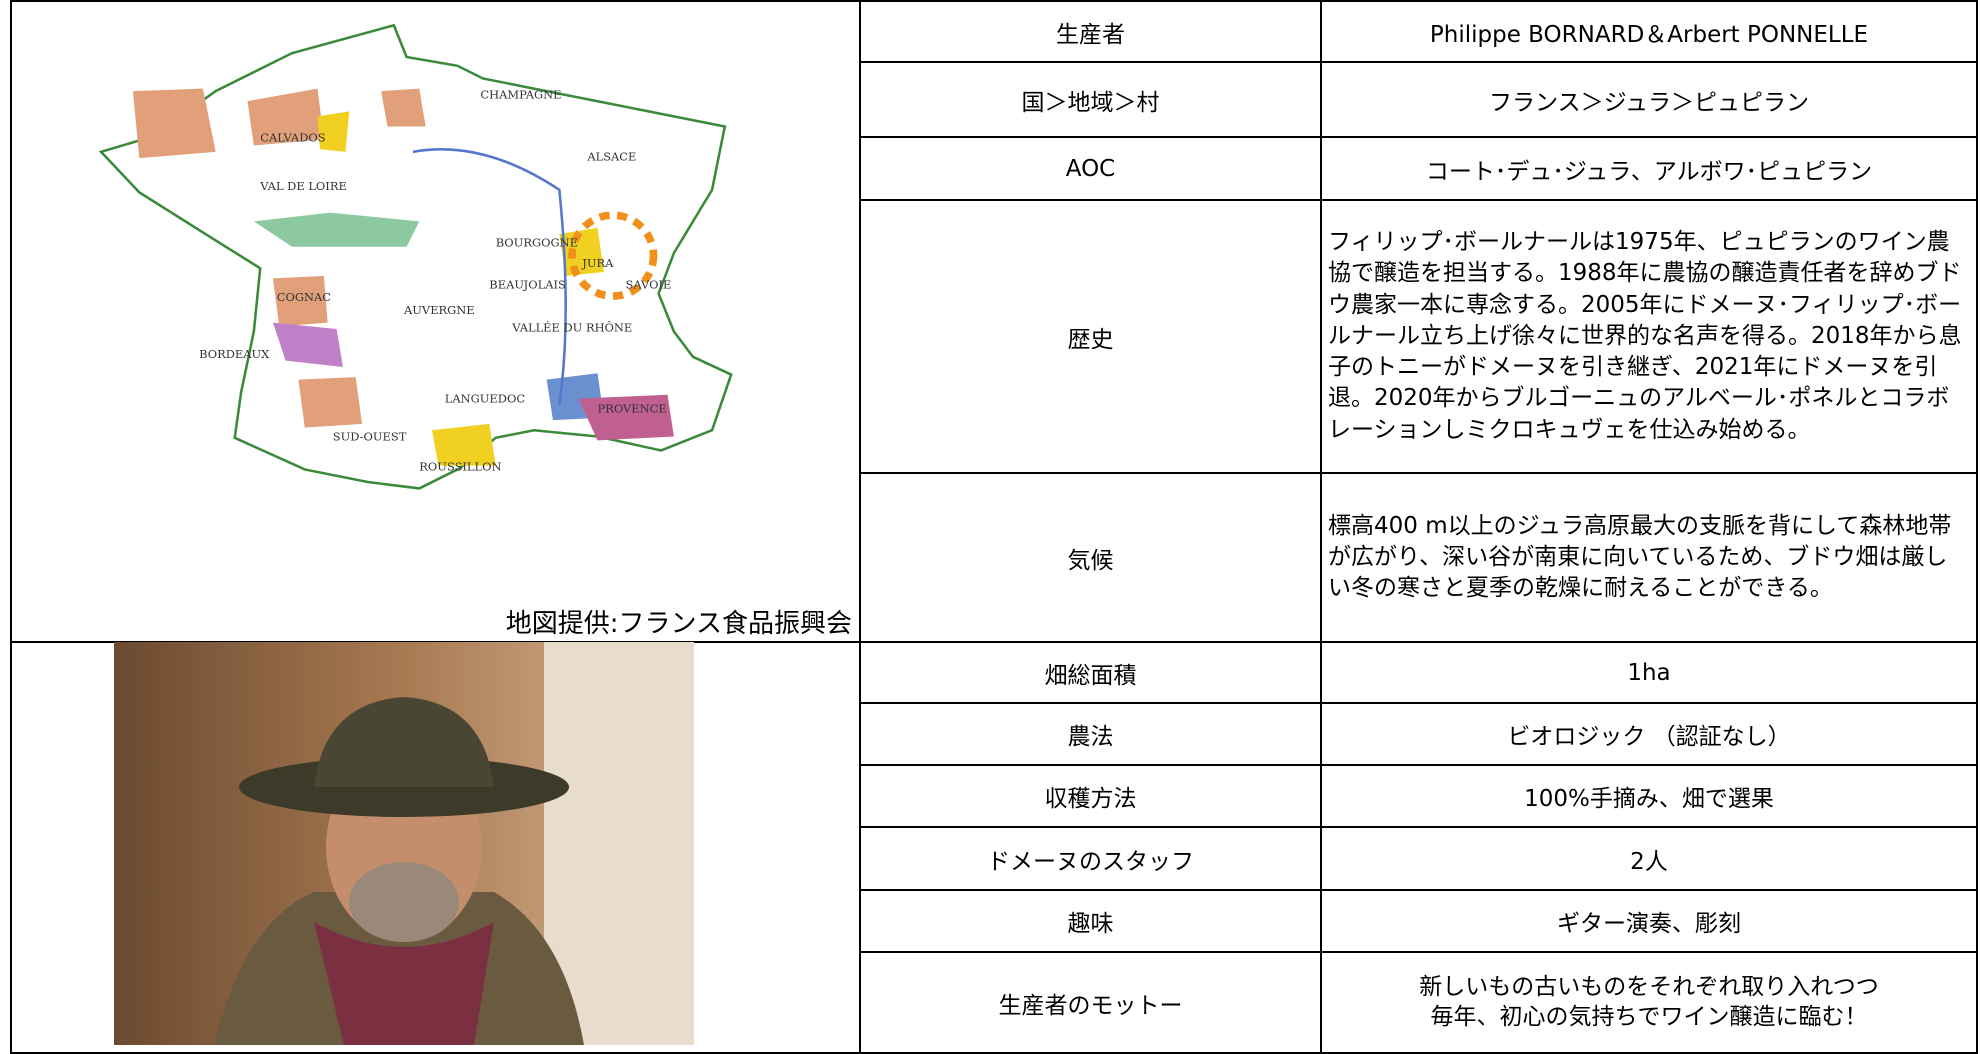 The height and width of the screenshot is (1054, 1980). What do you see at coordinates (460, 467) in the screenshot?
I see `map-label: ROUSSILLON` at bounding box center [460, 467].